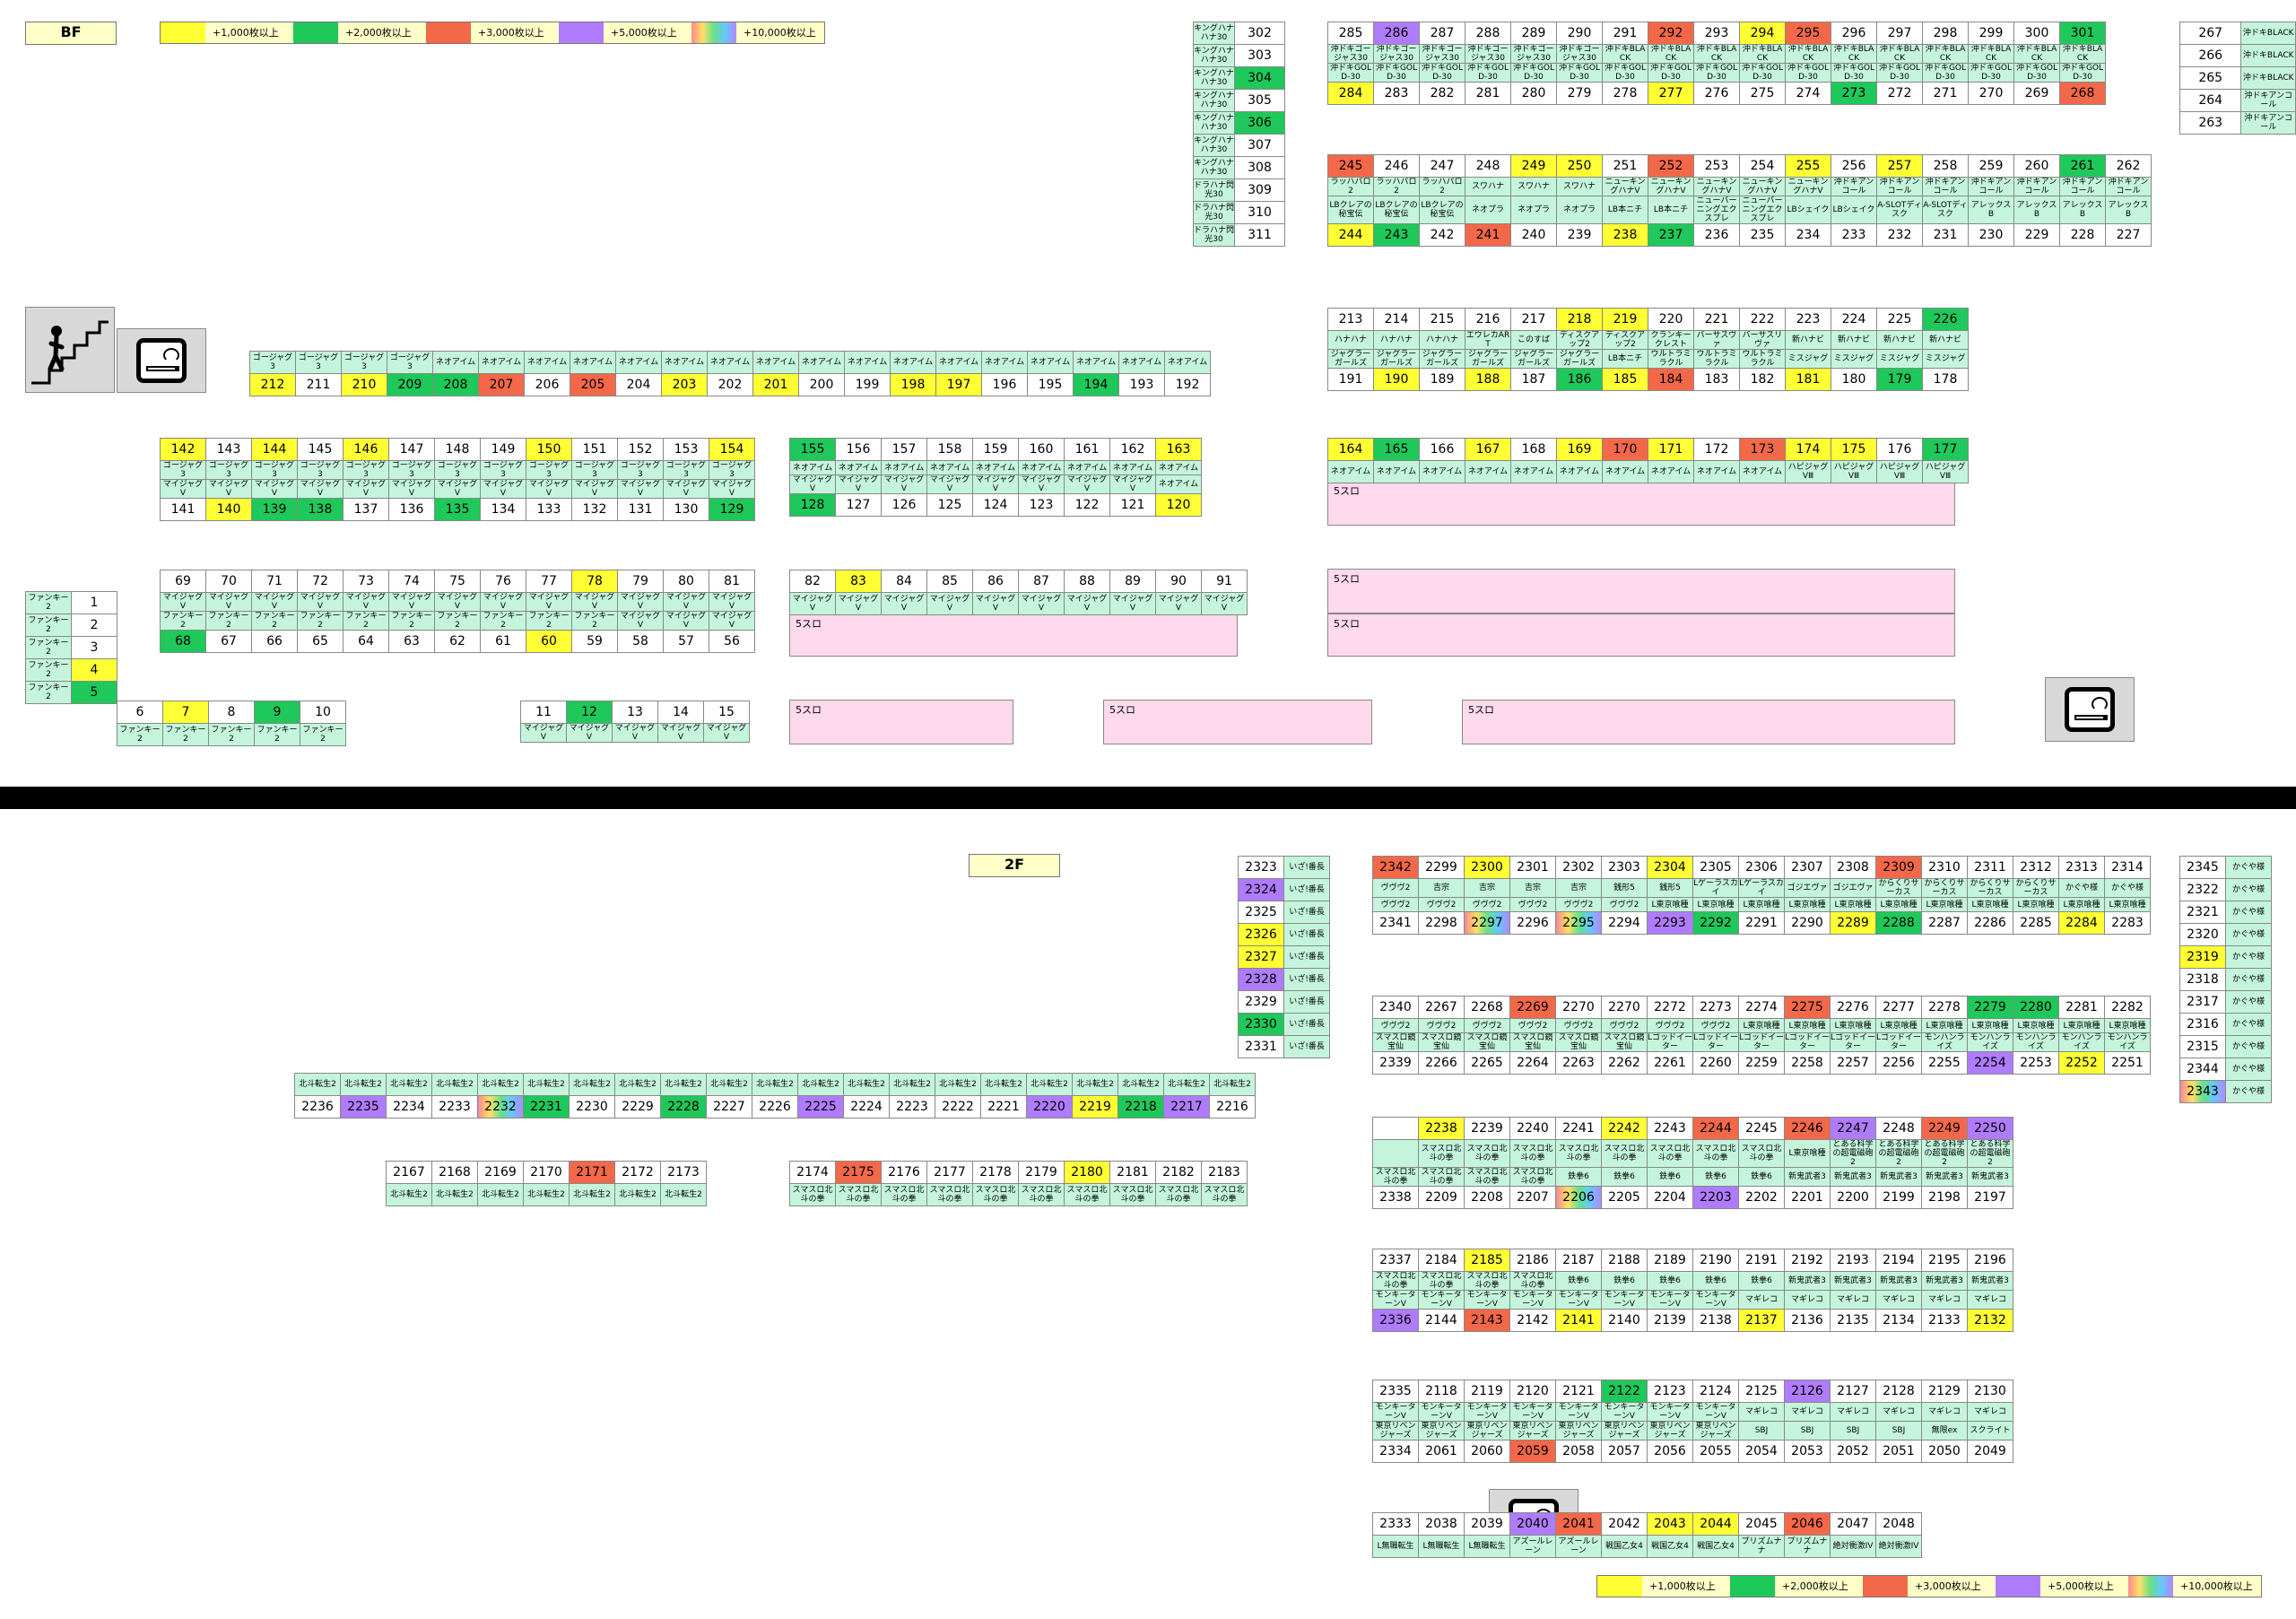 Image resolution: width=2296 pixels, height=1619 pixels. What do you see at coordinates (1762, 1452) in the screenshot?
I see `machine-number: 2054` at bounding box center [1762, 1452].